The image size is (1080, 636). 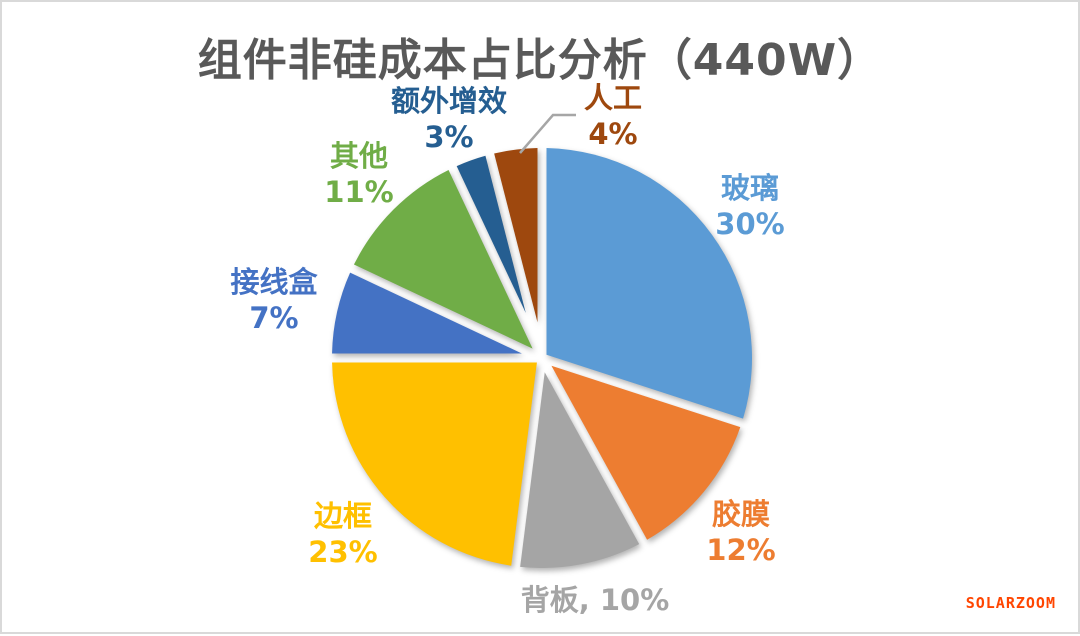 What do you see at coordinates (427, 313) in the screenshot?
I see `pie-slice-junction-box` at bounding box center [427, 313].